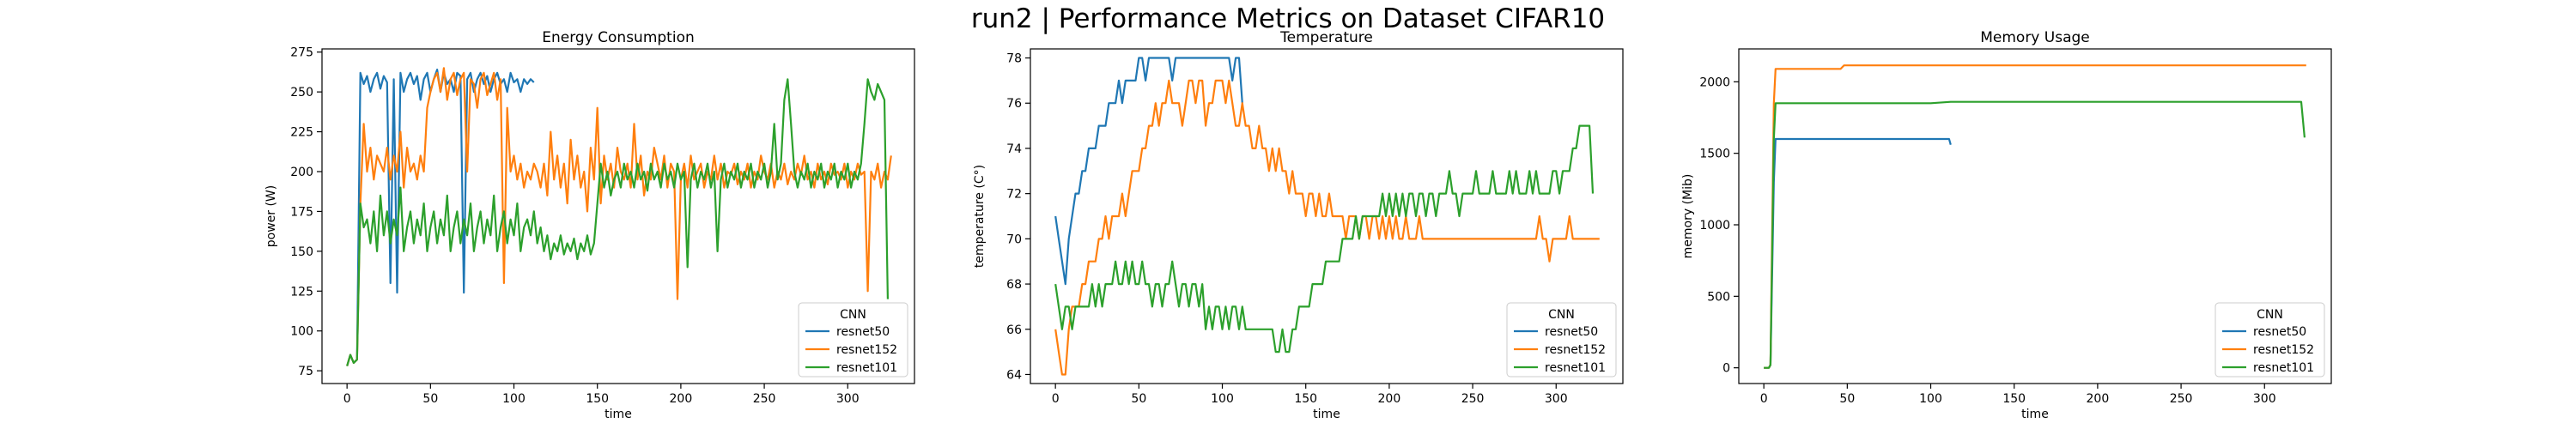 This screenshot has width=2576, height=429. I want to click on y-tick-label: 125, so click(301, 292).